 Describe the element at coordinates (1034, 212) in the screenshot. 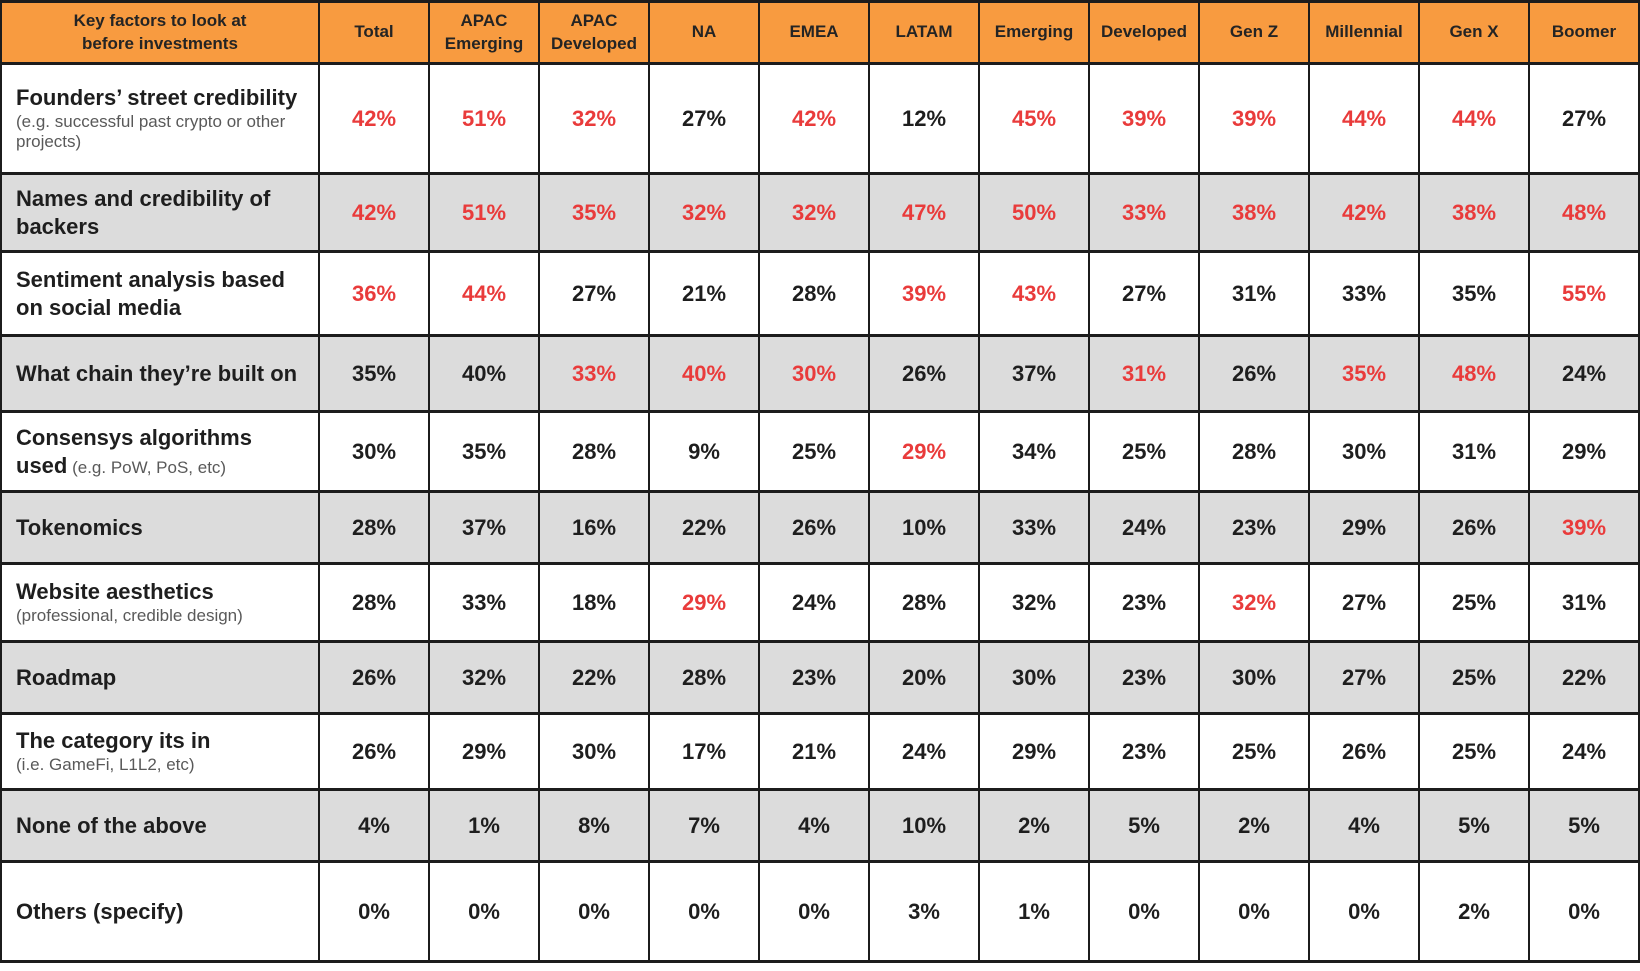

I see `value-cell: 50%` at that location.